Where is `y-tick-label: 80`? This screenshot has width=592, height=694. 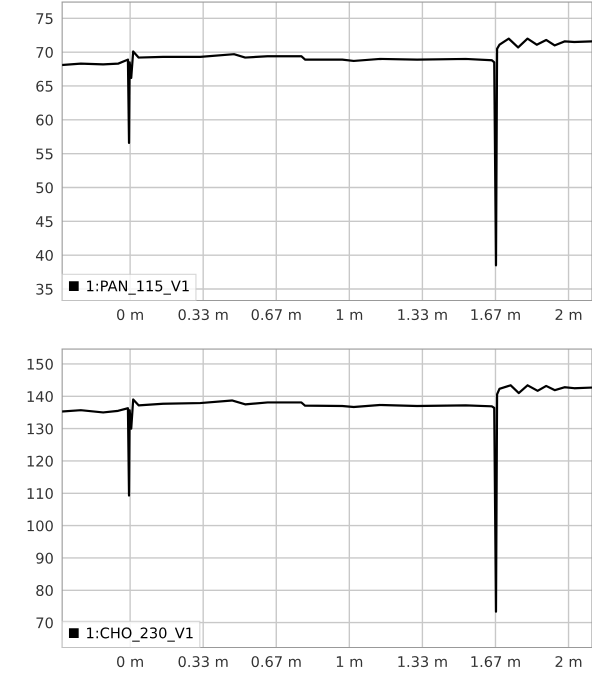
y-tick-label: 80 is located at coordinates (44, 590).